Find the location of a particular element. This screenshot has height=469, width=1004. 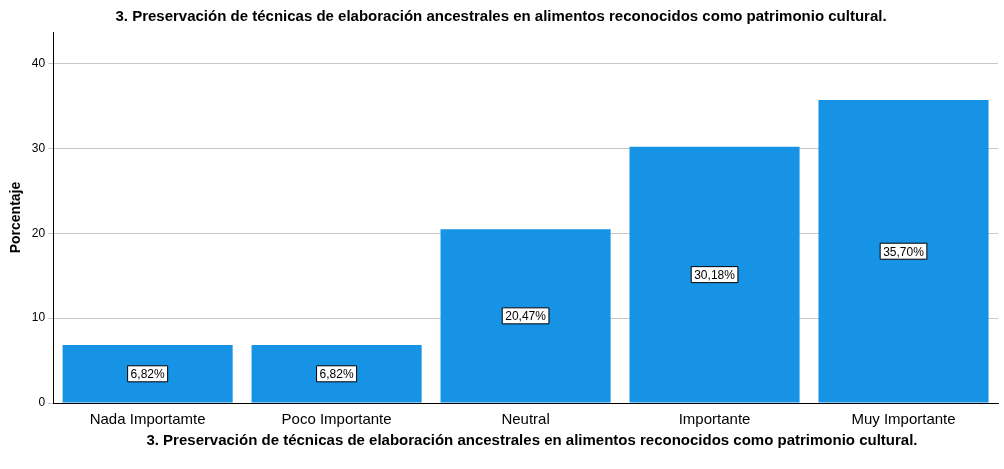

x-tick-label: Nada Importamte is located at coordinates (147, 419).